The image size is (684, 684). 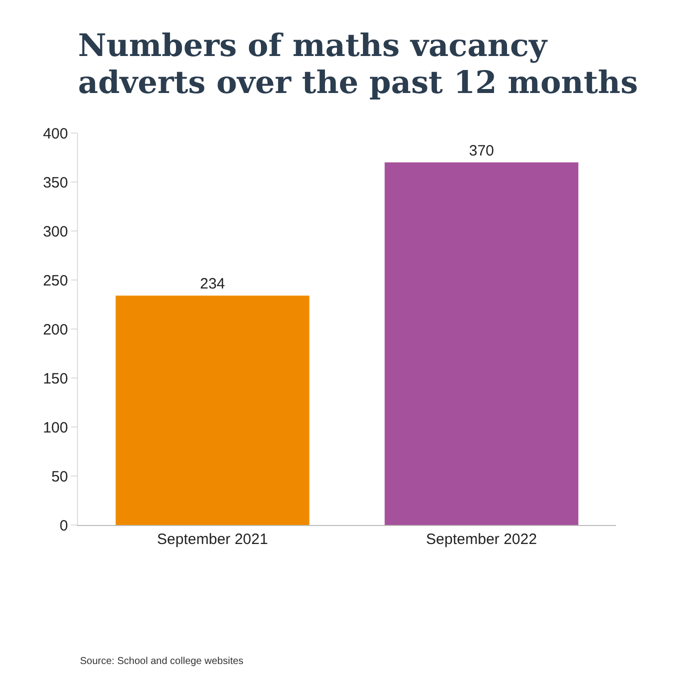 What do you see at coordinates (481, 539) in the screenshot?
I see `x-tick-label: September 2022` at bounding box center [481, 539].